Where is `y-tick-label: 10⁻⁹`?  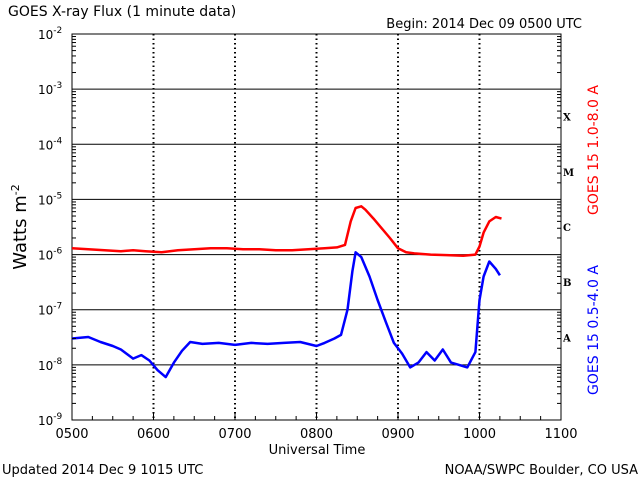
y-tick-label: 10⁻⁹ is located at coordinates (50, 420).